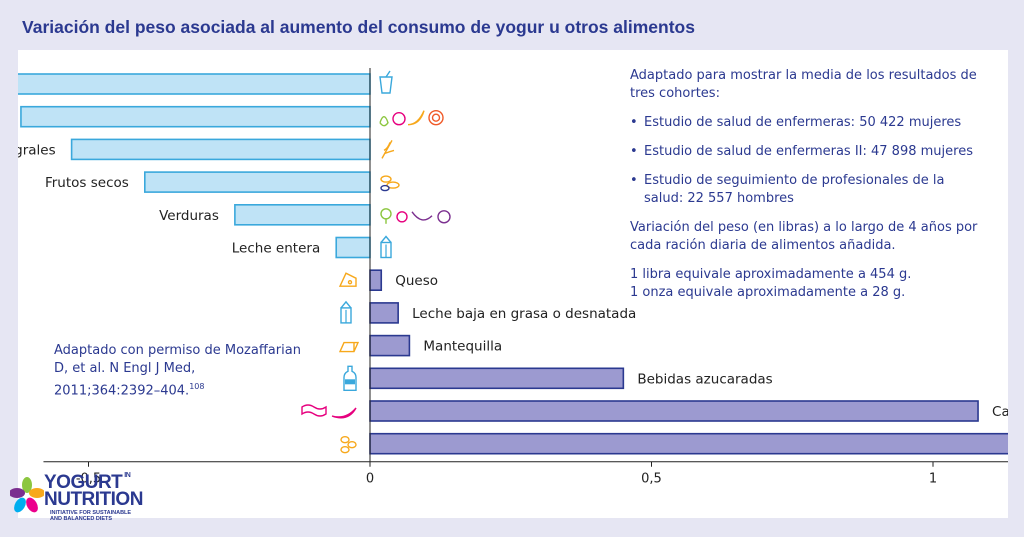  Describe the element at coordinates (704, 379) in the screenshot. I see `bar-label: Bebidas azucaradas` at that location.